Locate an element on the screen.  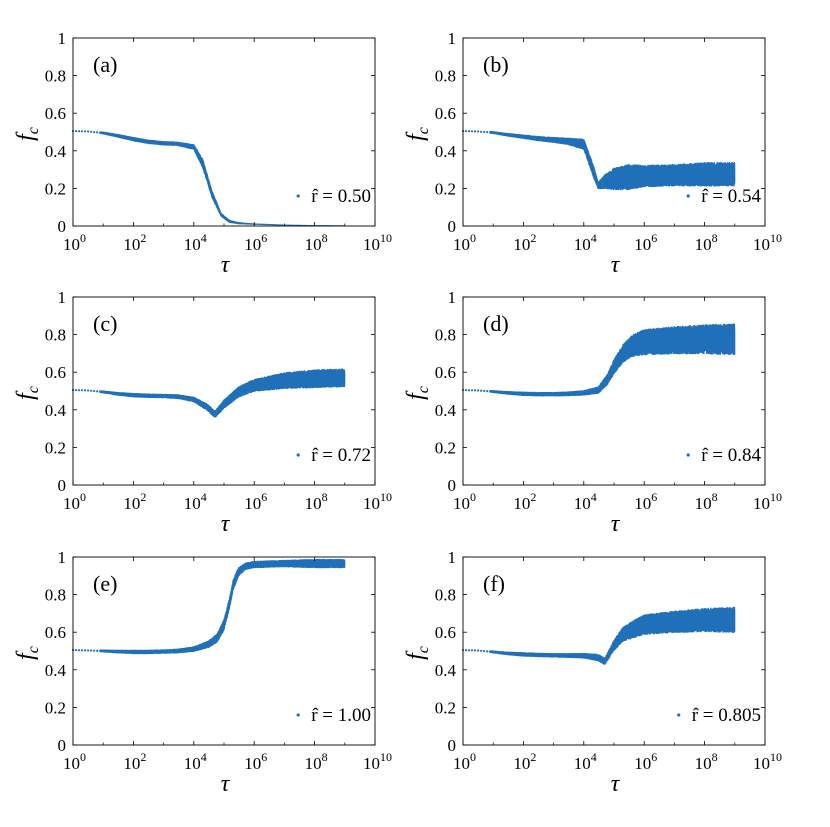
y-tick-label: 0.6 is located at coordinates (55, 372).